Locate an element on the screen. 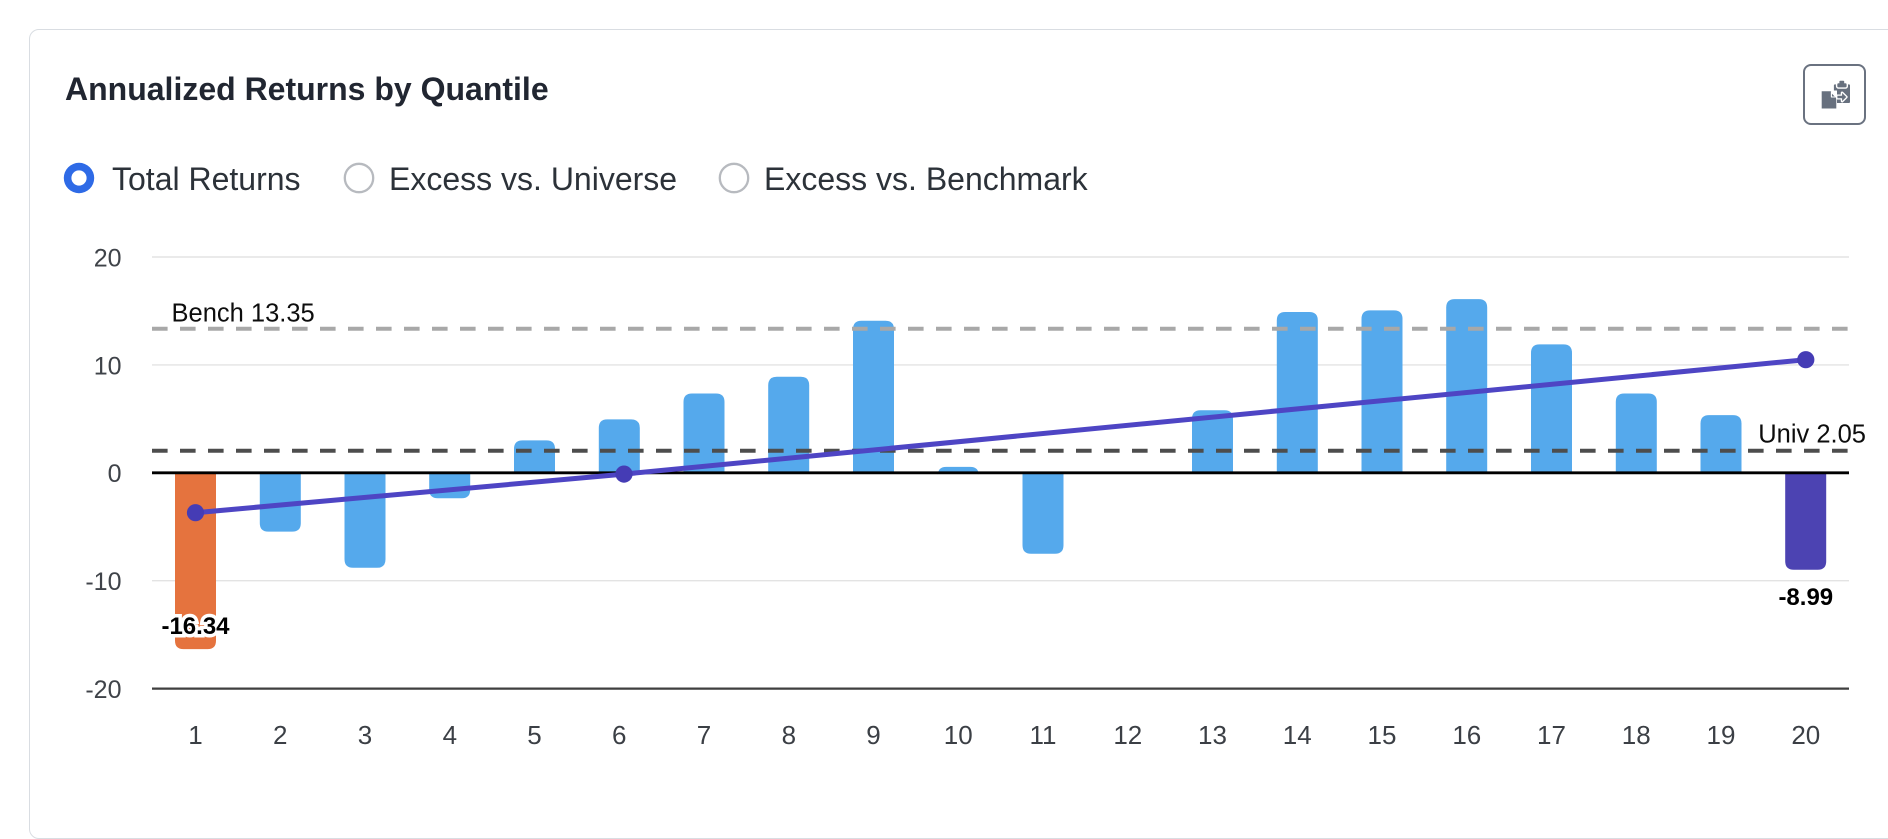 Image resolution: width=1888 pixels, height=839 pixels. svg-text: 18 is located at coordinates (1636, 735).